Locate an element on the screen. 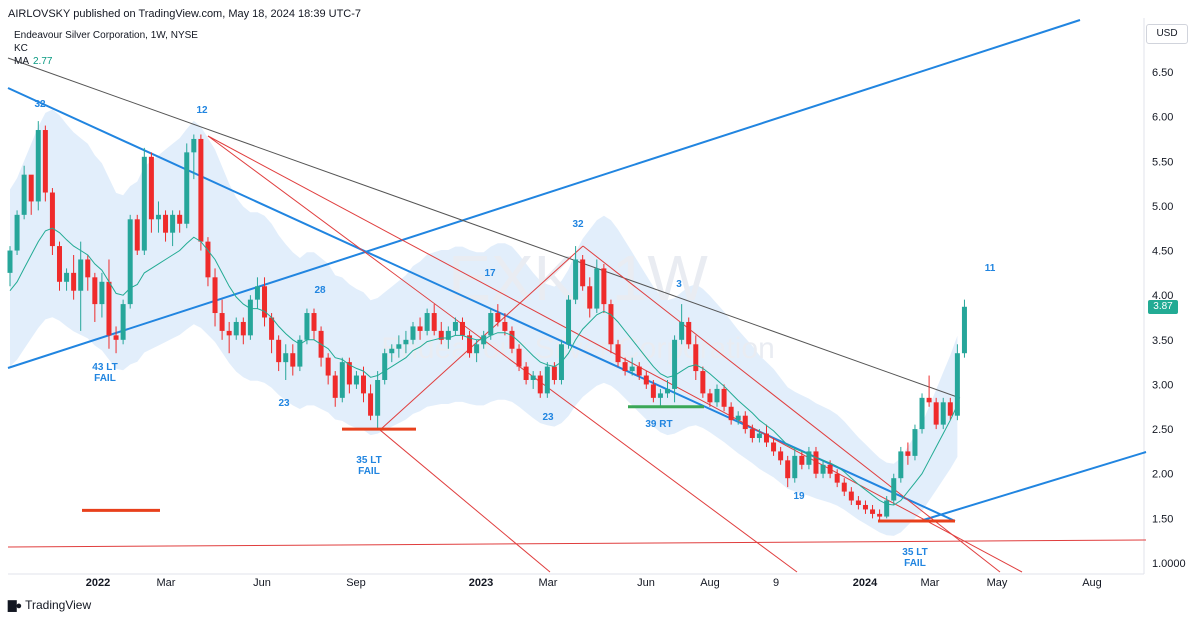 The height and width of the screenshot is (619, 1200). y-tick-label: 2.50 is located at coordinates (1162, 430).